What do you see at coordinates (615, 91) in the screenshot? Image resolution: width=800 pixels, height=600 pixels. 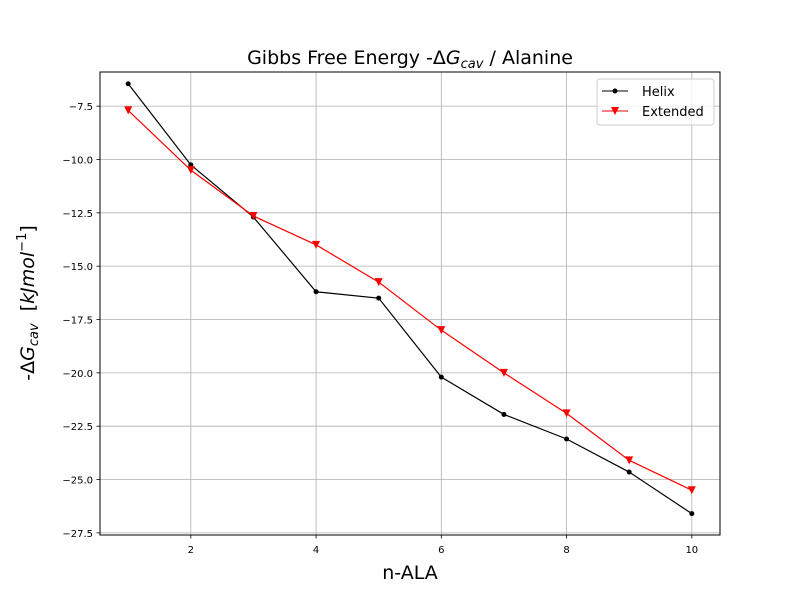 I see `legend-marker-helix` at bounding box center [615, 91].